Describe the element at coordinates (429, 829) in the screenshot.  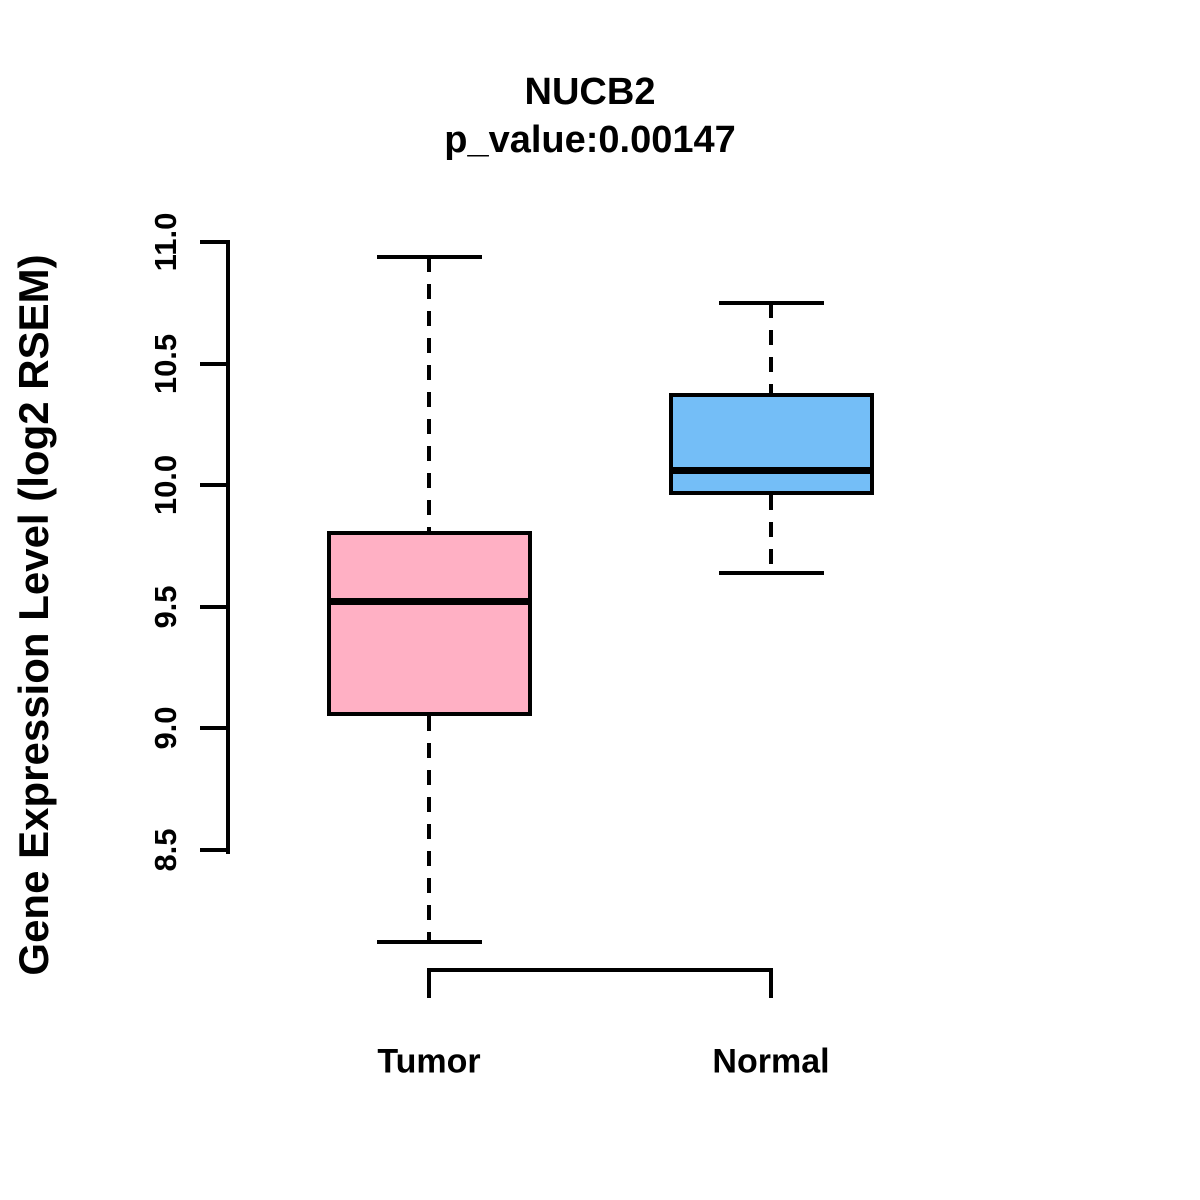
I see `tumor-lower-whisker-line` at that location.